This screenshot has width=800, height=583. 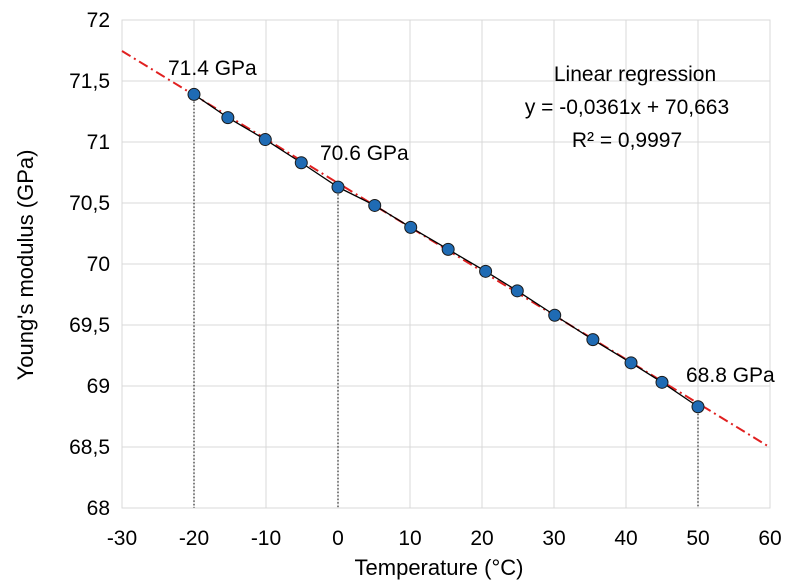 What do you see at coordinates (89, 447) in the screenshot?
I see `y-tick-label-1: 68,5` at bounding box center [89, 447].